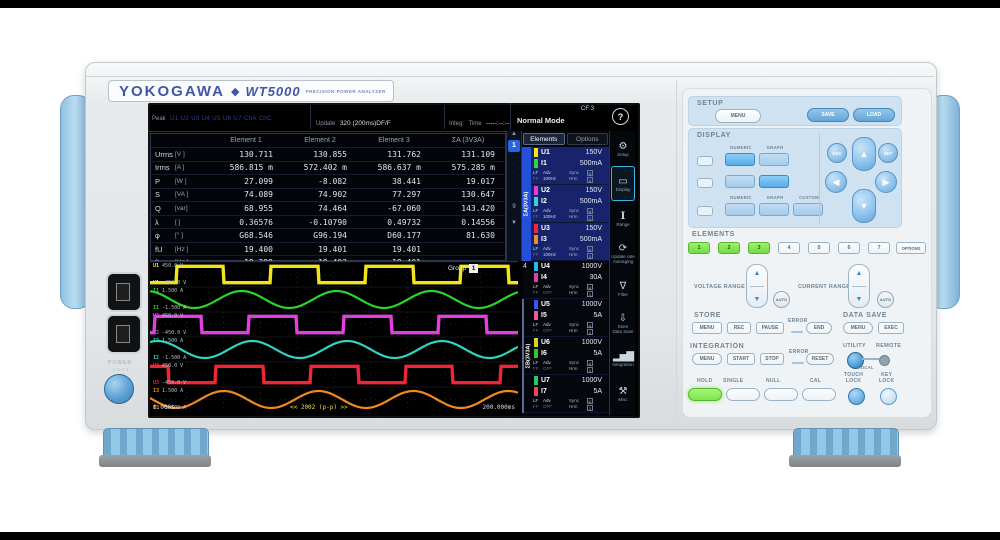  I want to click on element-2-button: 2, so click(729, 248).